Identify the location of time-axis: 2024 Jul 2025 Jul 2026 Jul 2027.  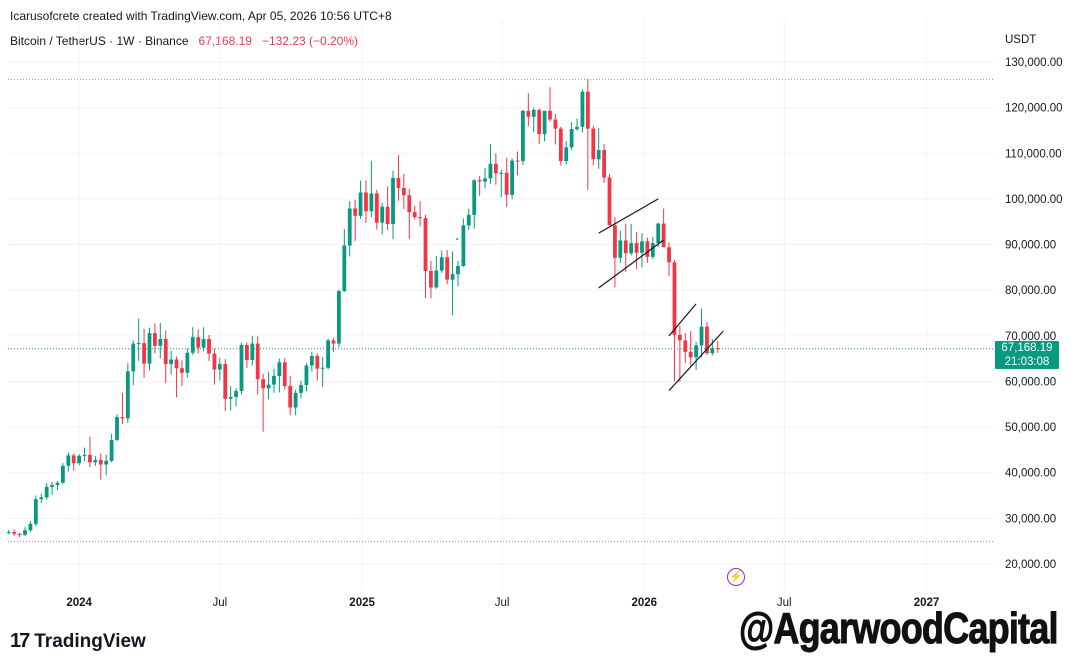
(502, 603).